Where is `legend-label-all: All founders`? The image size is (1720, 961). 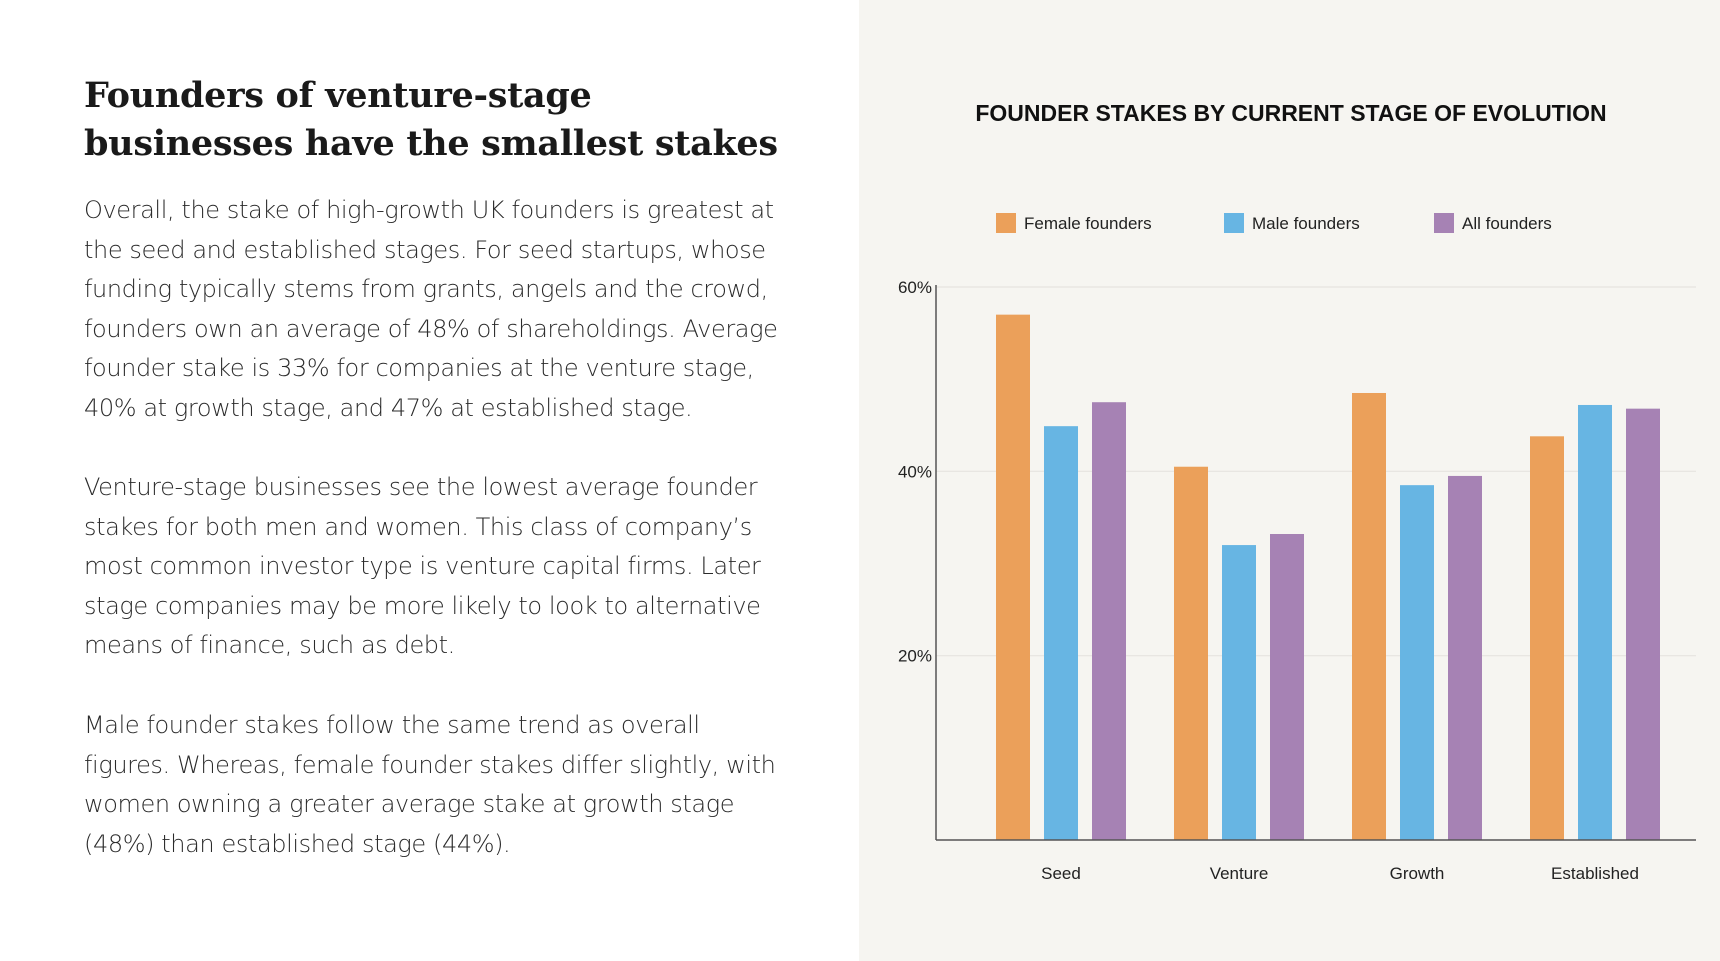
legend-label-all: All founders is located at coordinates (1507, 223).